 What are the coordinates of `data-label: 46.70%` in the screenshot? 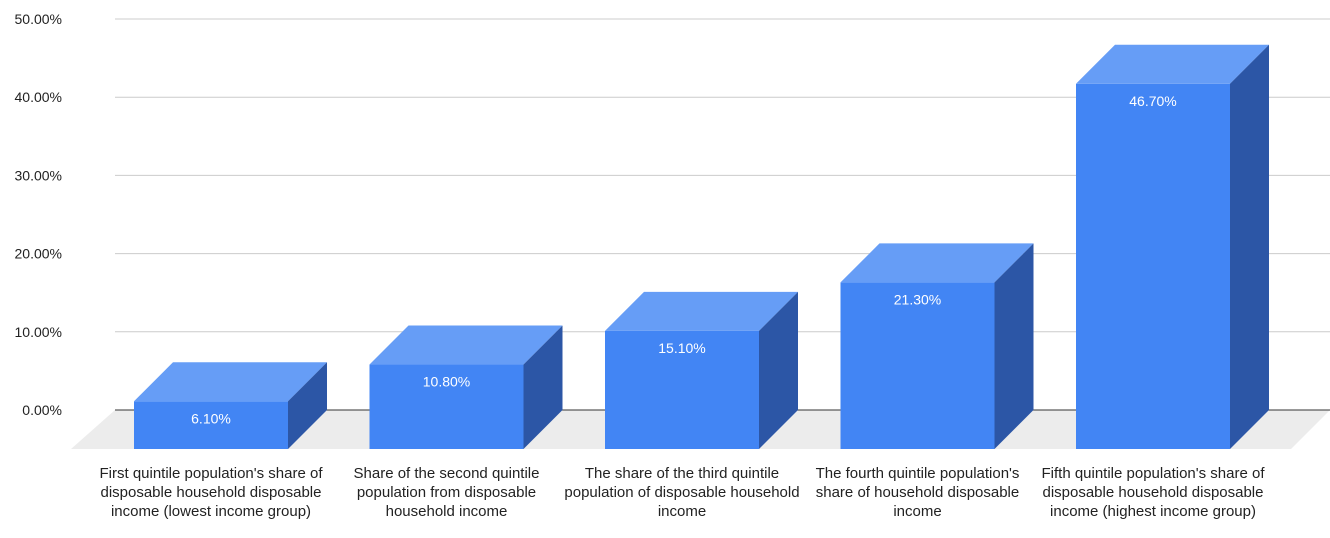 It's located at (1152, 101).